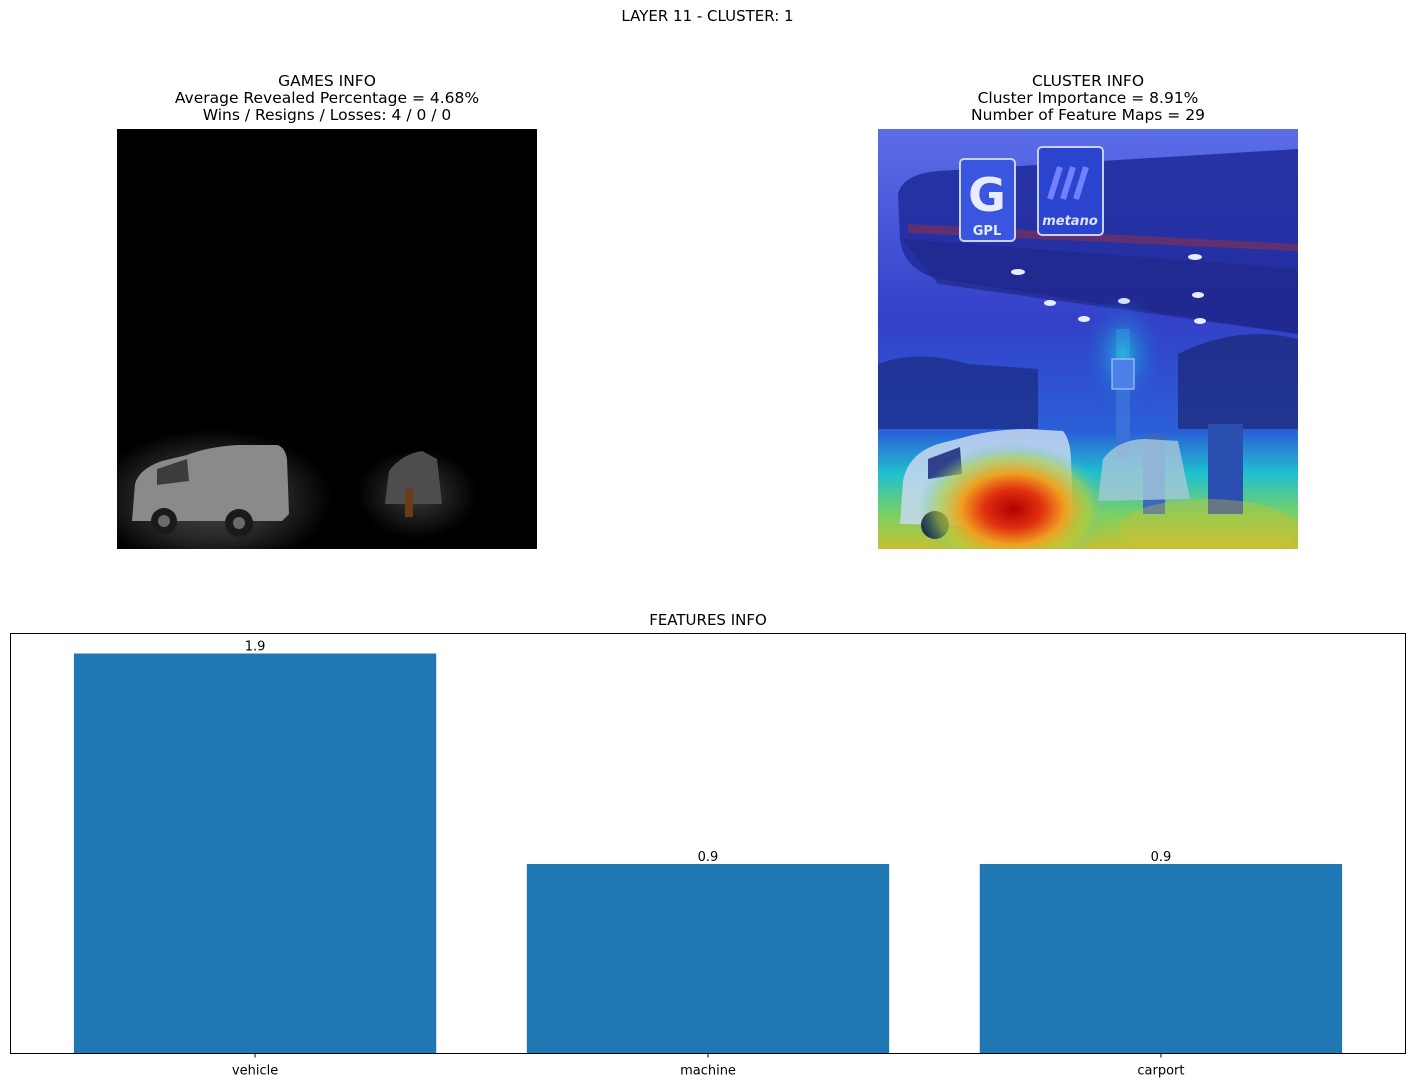 The image size is (1415, 1087). Describe the element at coordinates (1161, 857) in the screenshot. I see `bar-value-label-carport: 0.9` at that location.